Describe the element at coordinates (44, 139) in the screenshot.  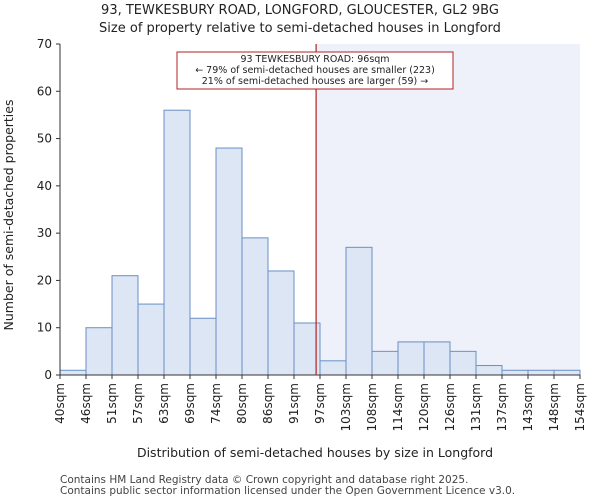
I see `y-tick-label: 50` at that location.